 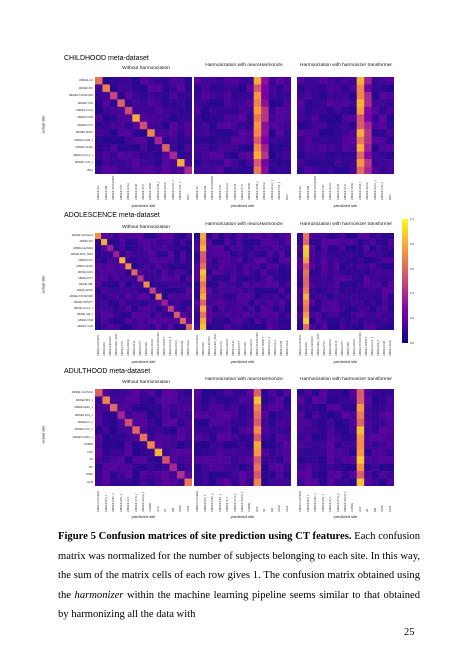 I want to click on x-axis-label-childhood-raw: predicted site, so click(x=143, y=205).